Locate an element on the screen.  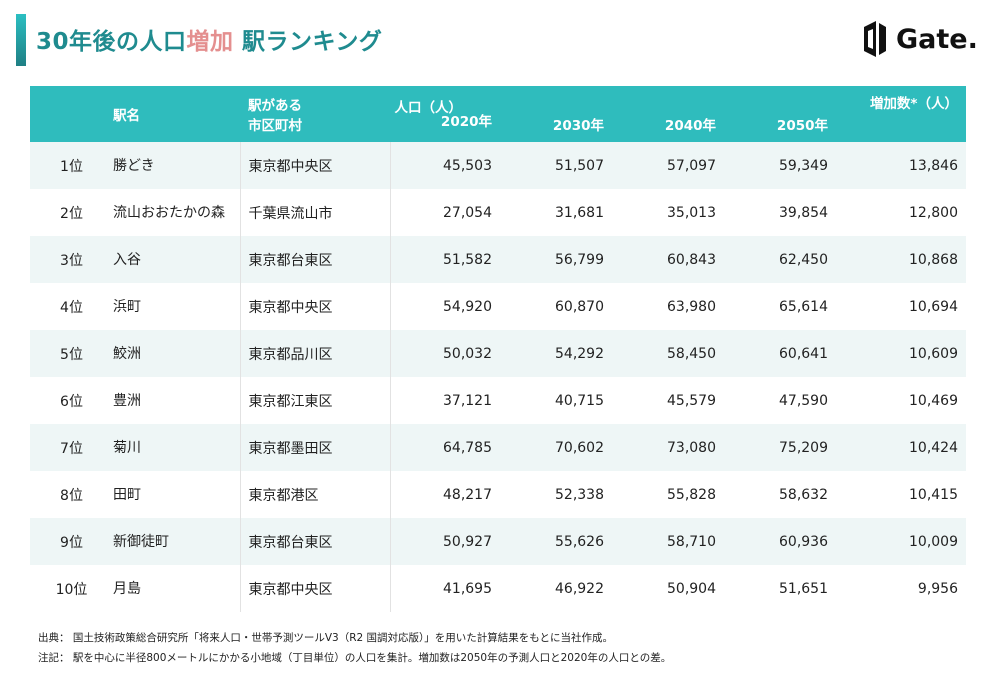
population-2050-cell: 60,936 is located at coordinates (780, 541).